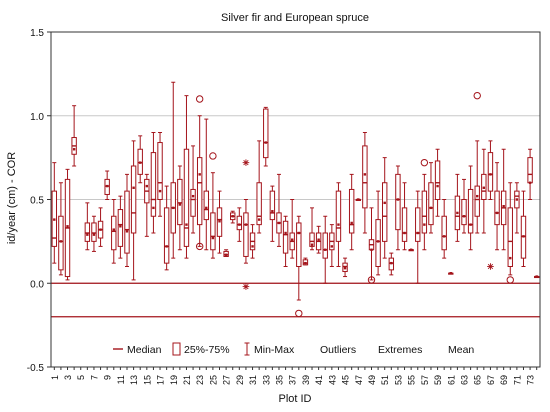 The height and width of the screenshot is (412, 550). Describe the element at coordinates (227, 380) in the screenshot. I see `x-tick-label: 27` at that location.